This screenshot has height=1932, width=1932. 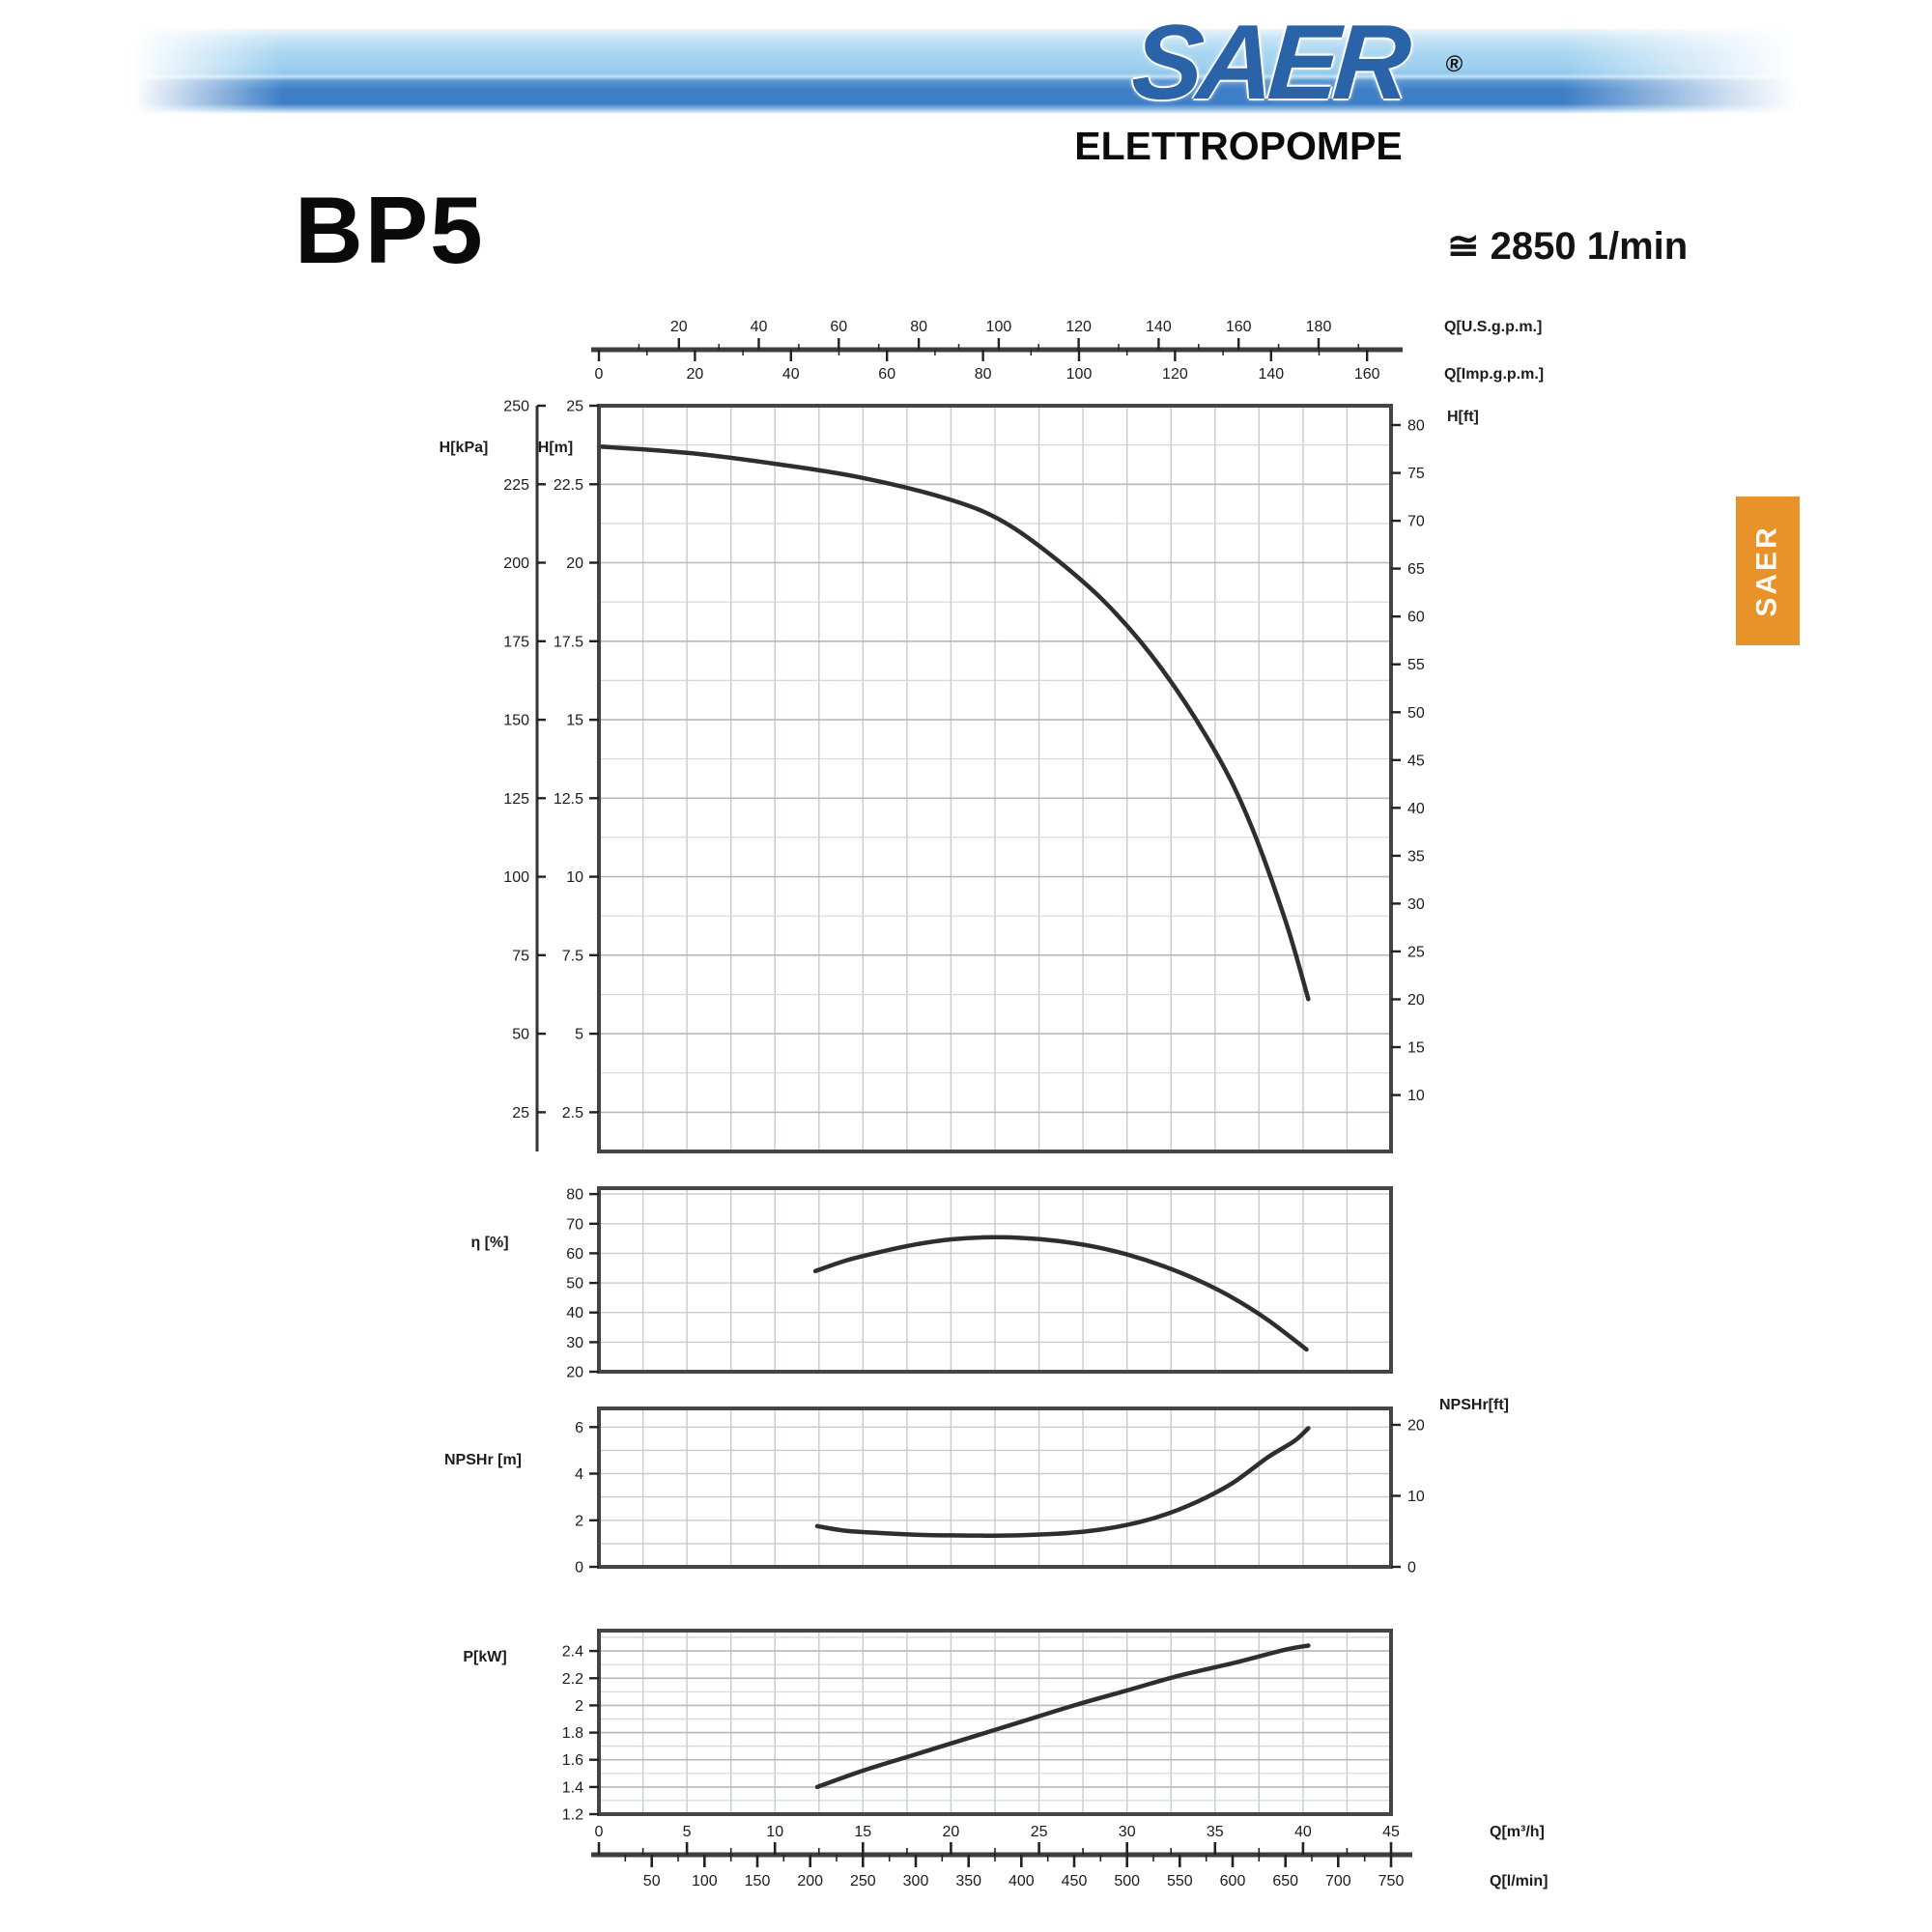 I want to click on power-tick-label: 2, so click(x=579, y=1706).